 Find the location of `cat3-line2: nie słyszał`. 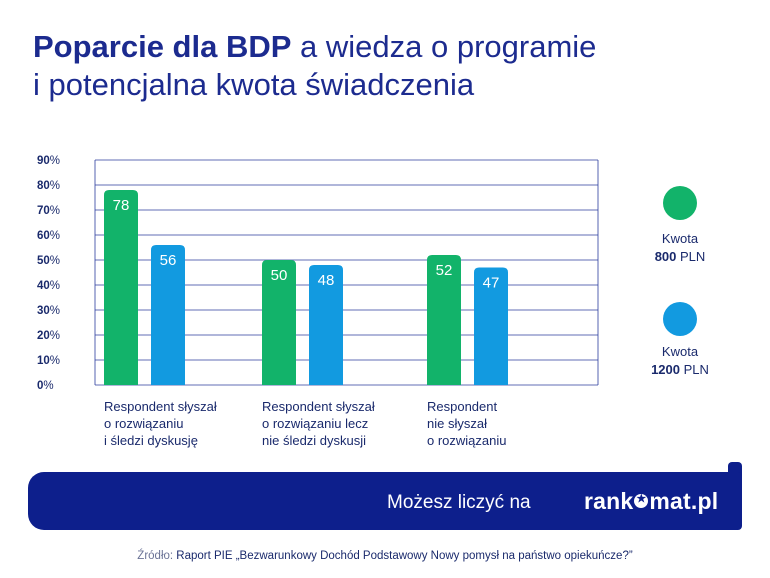

cat3-line2: nie słyszał is located at coordinates (457, 423).